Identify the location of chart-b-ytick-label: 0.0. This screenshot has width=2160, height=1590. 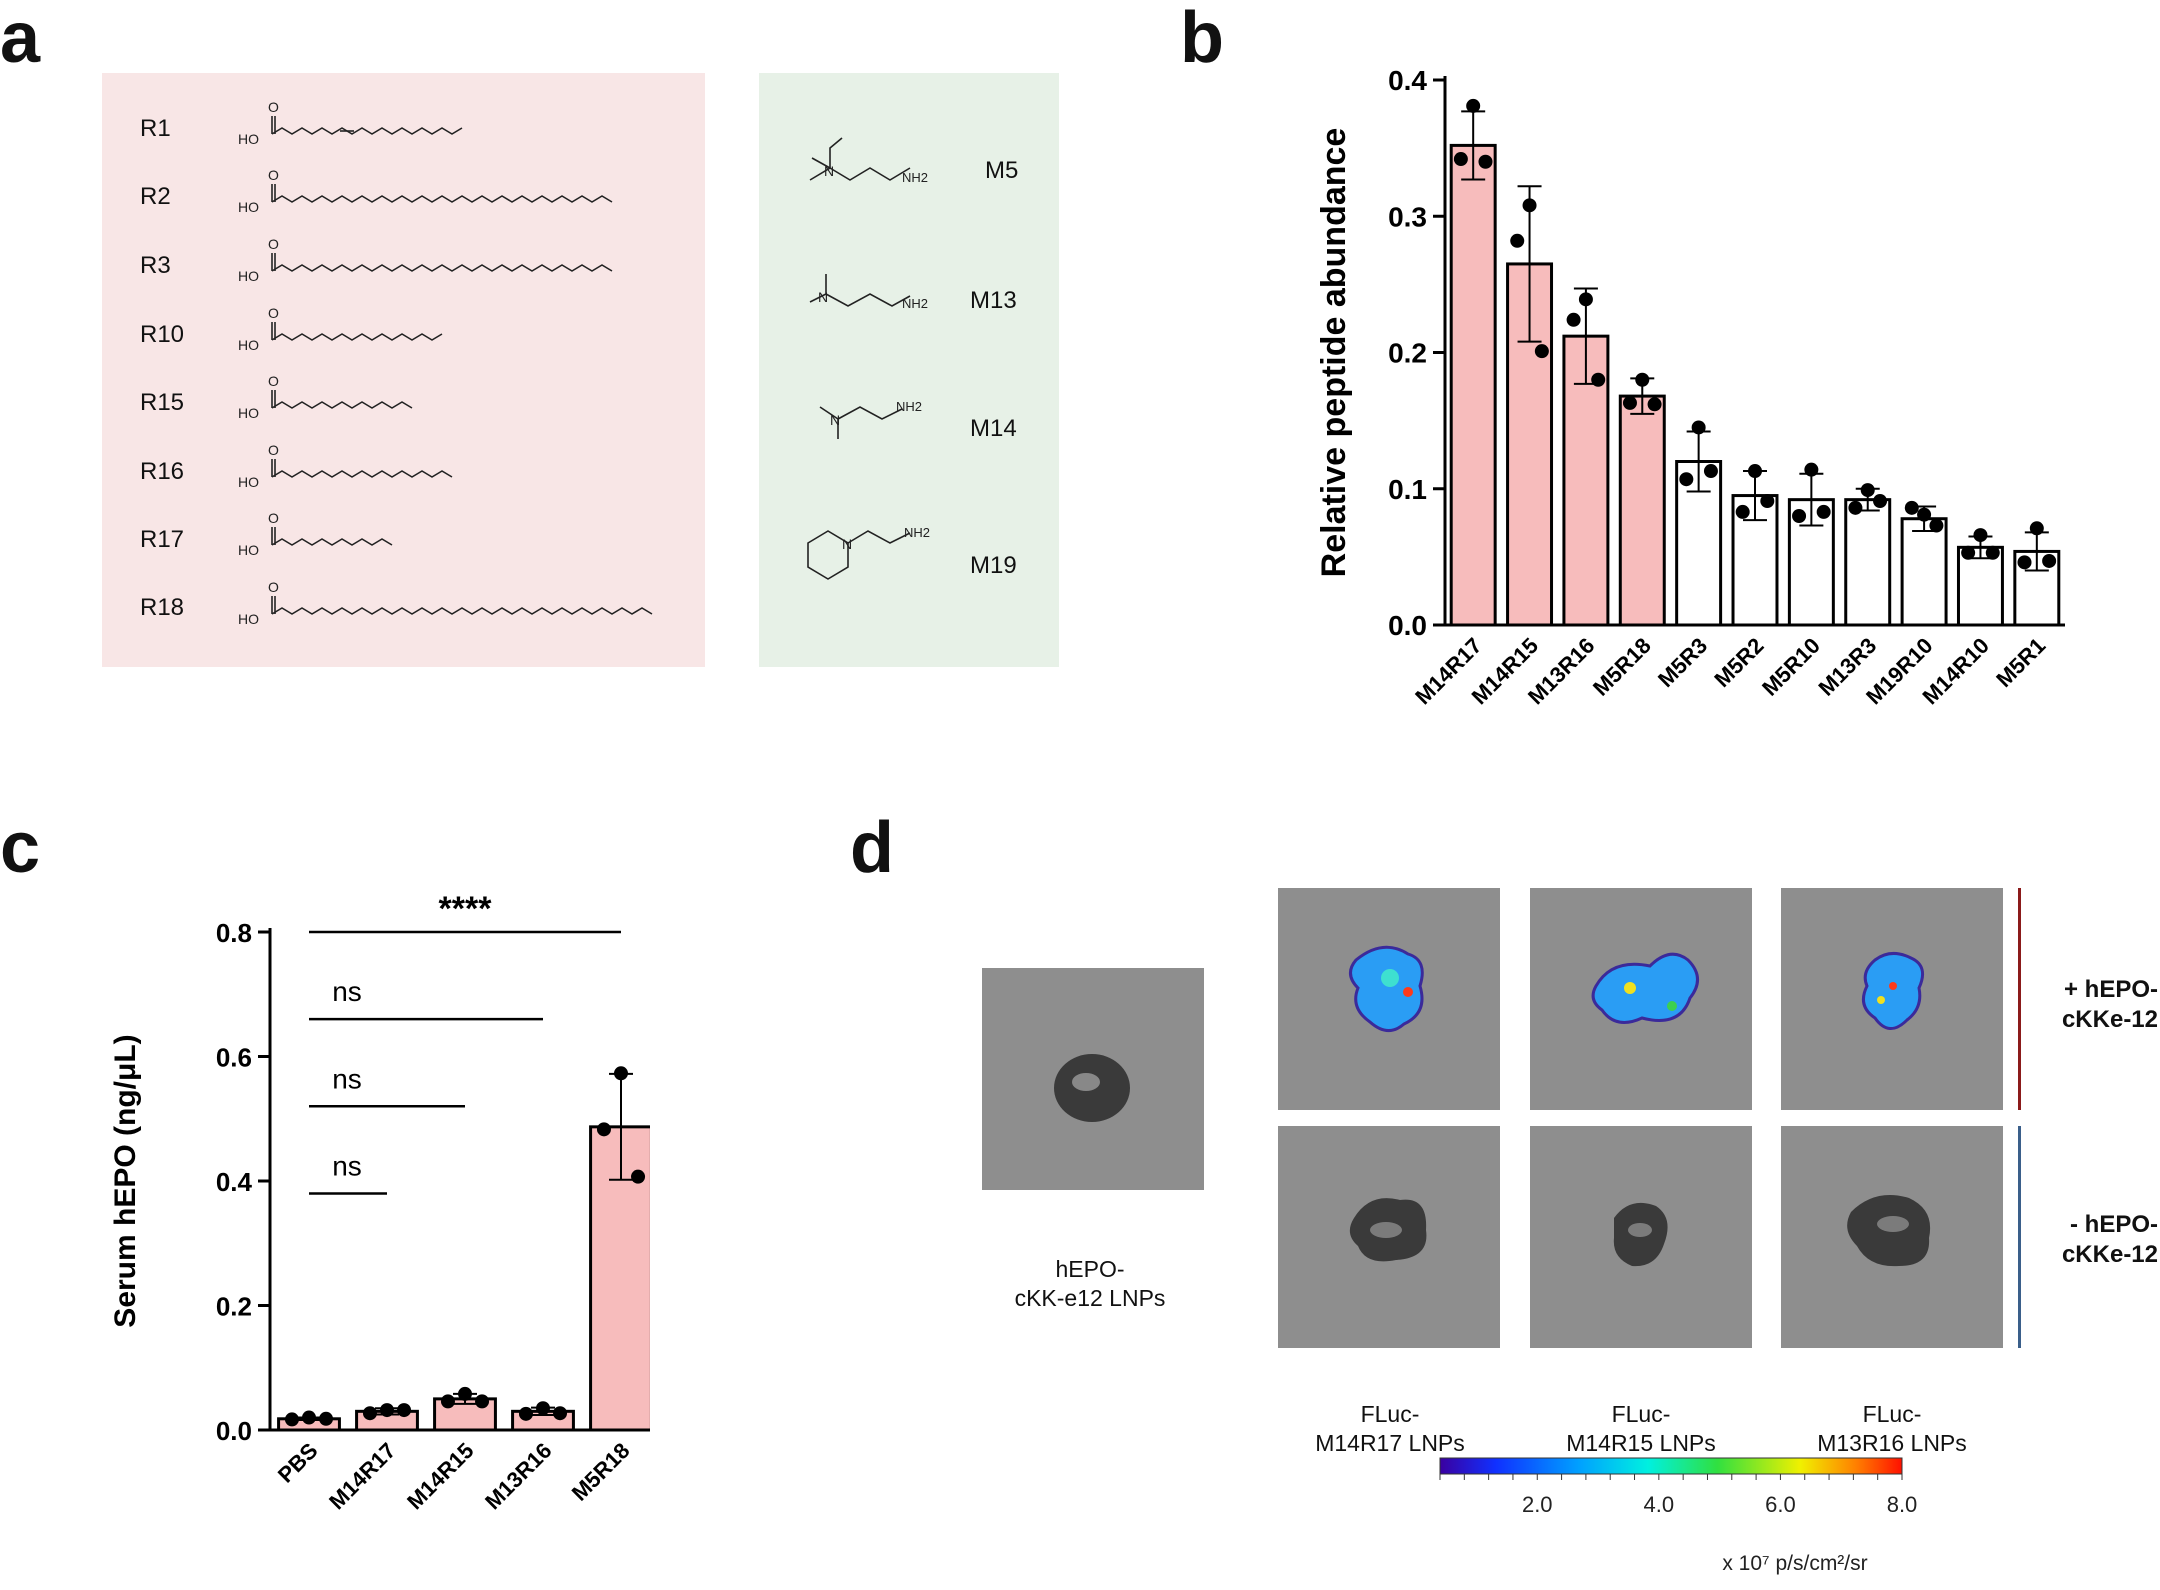
(1407, 625).